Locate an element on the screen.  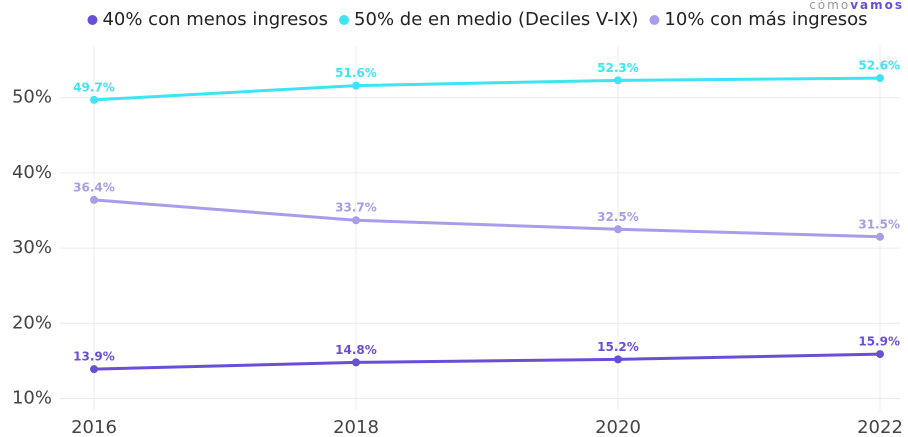
logo: cómovamos is located at coordinates (856, 6).